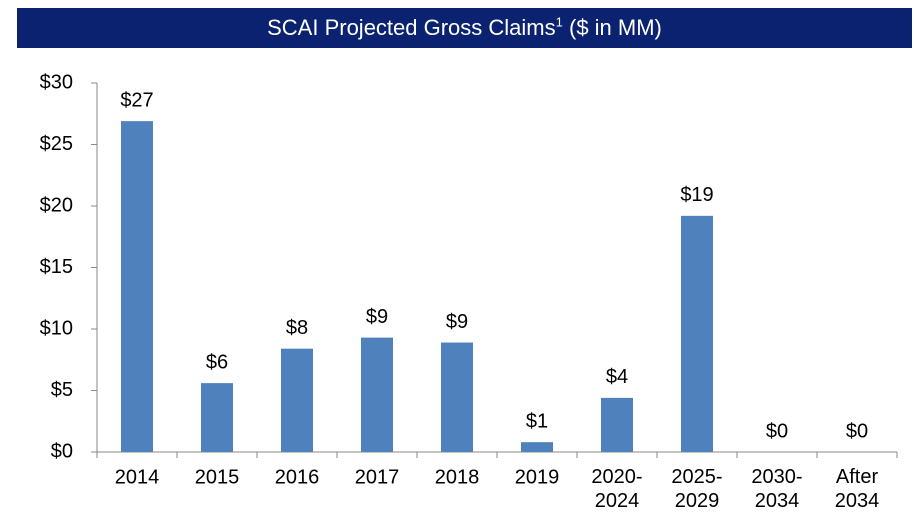  I want to click on value-label: $1, so click(537, 421).